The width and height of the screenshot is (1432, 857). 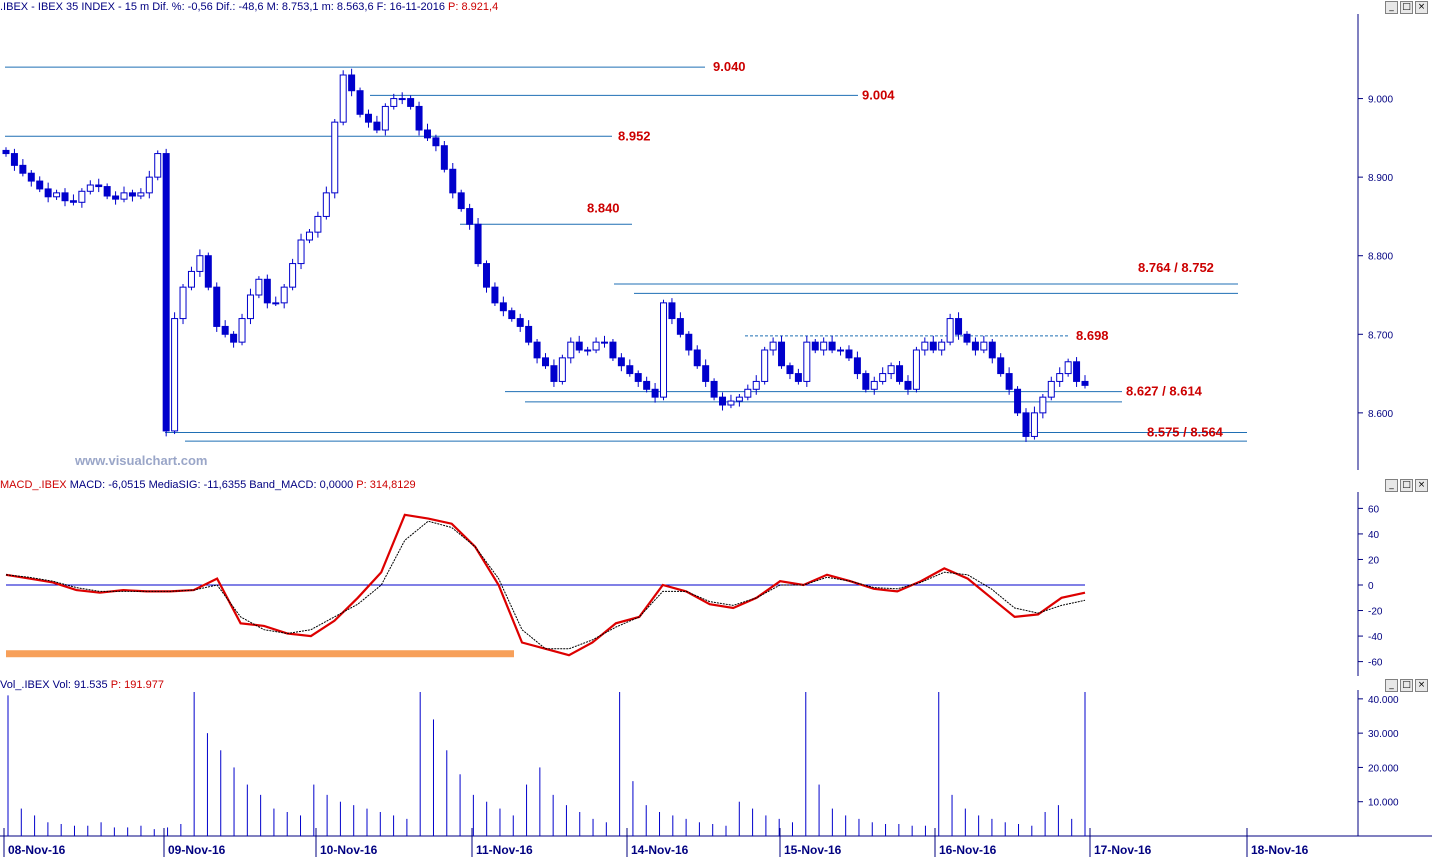 I want to click on level-label: 8.698, so click(x=1092, y=335).